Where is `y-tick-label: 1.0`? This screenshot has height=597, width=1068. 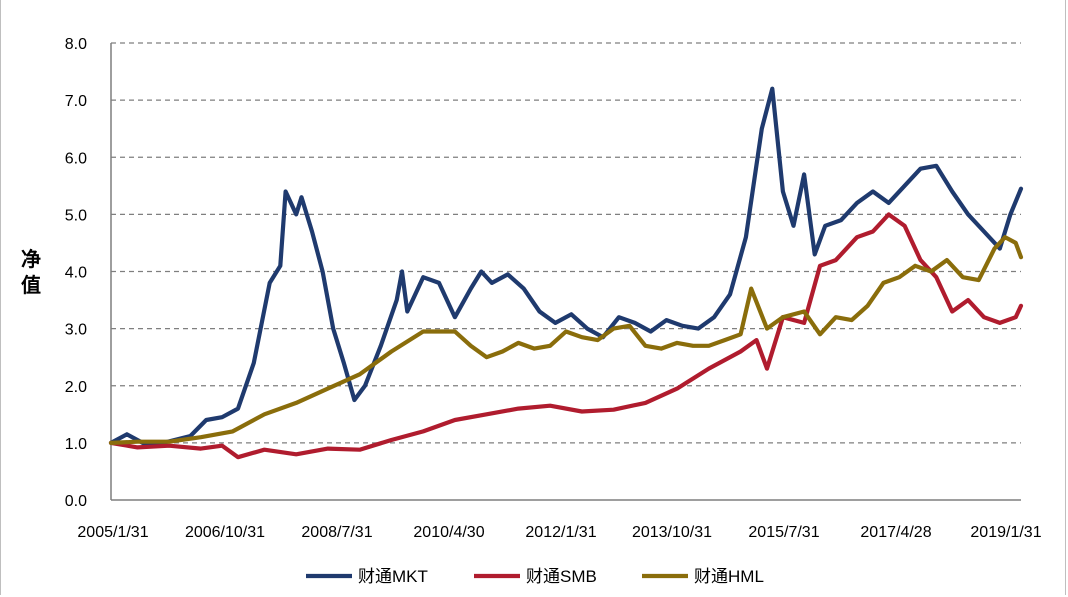
y-tick-label: 1.0 is located at coordinates (76, 444).